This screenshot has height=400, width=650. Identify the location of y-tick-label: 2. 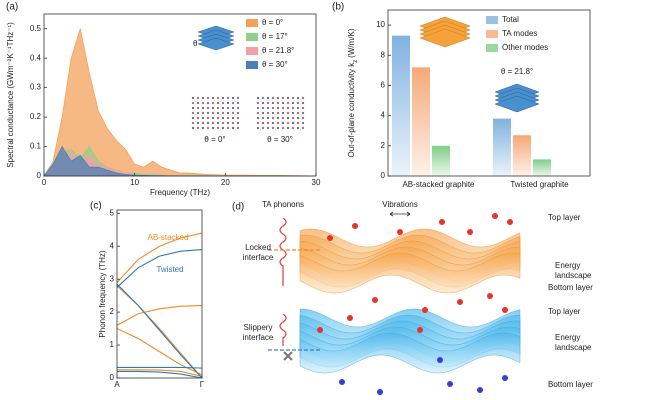
(112, 311).